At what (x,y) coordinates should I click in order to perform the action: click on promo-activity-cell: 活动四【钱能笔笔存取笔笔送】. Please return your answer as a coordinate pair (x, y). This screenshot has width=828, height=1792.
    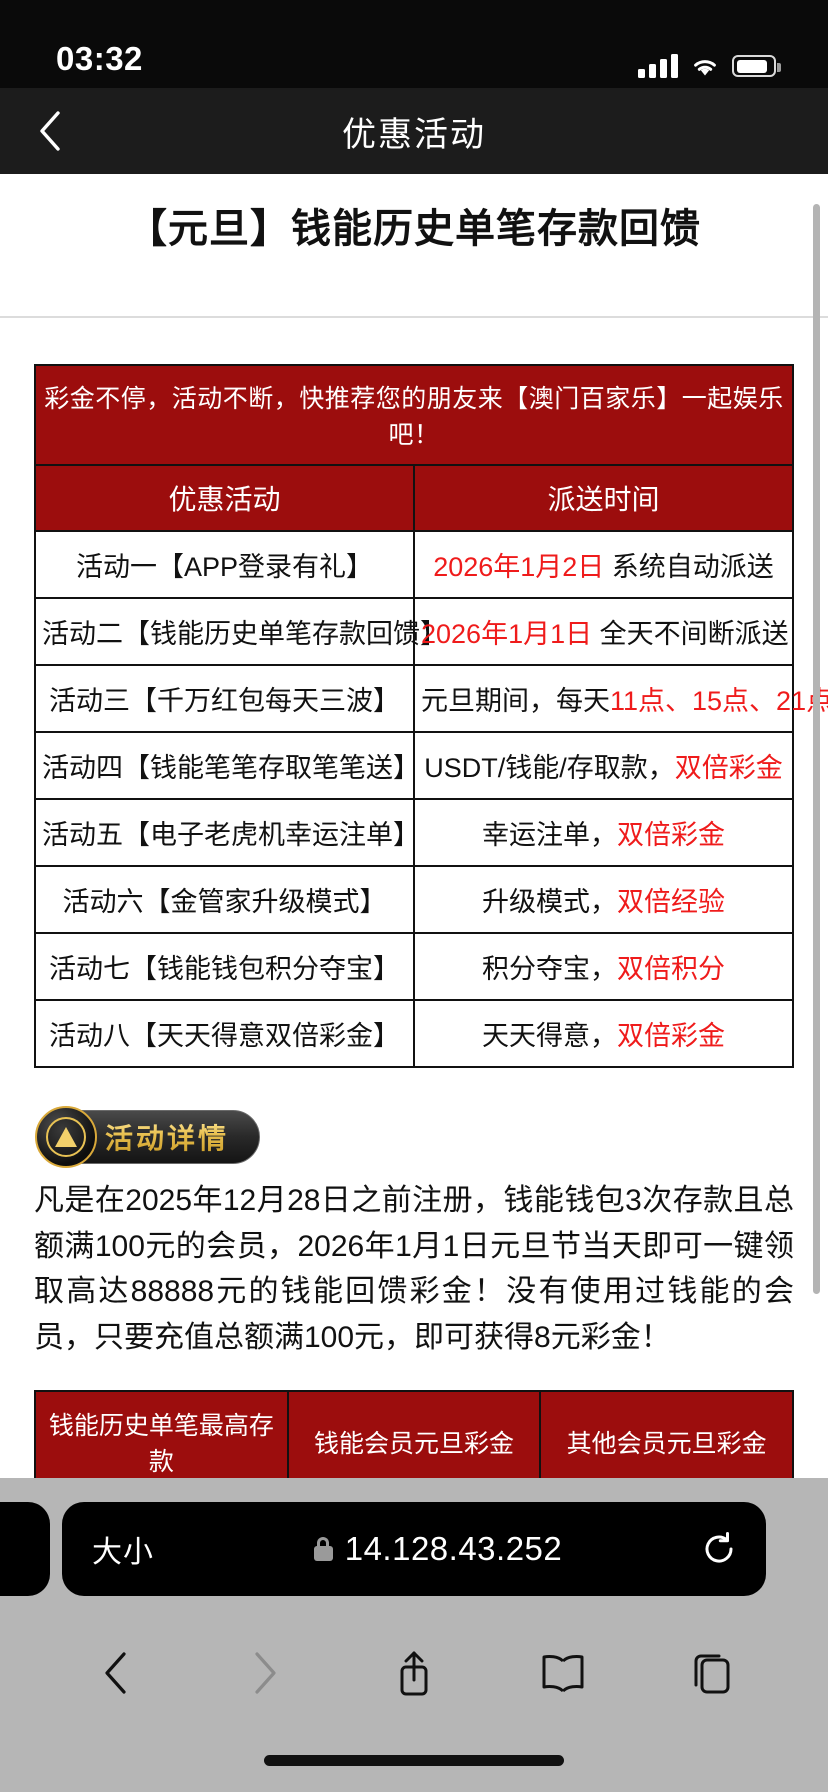
    Looking at the image, I should click on (227, 765).